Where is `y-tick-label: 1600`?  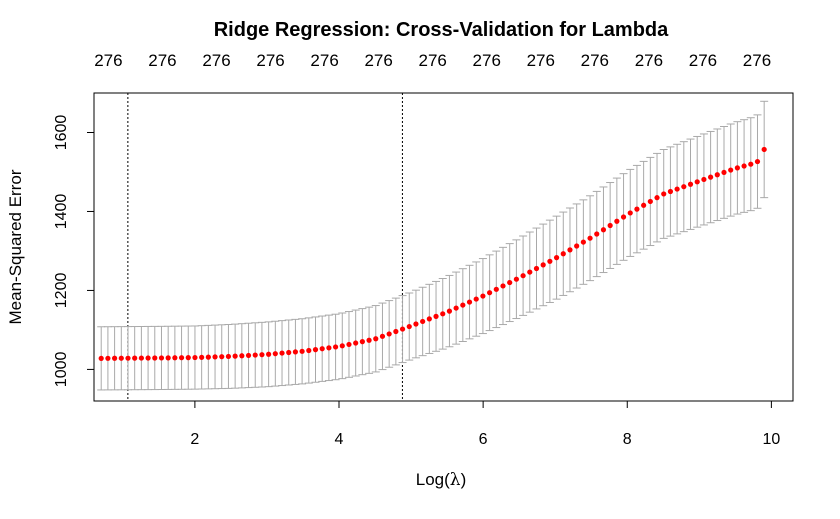
y-tick-label: 1600 is located at coordinates (61, 133).